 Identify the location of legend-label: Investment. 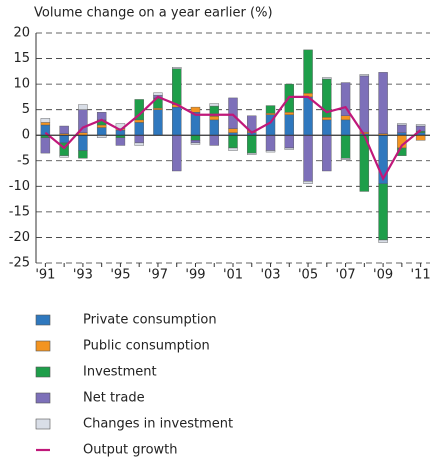
(120, 372).